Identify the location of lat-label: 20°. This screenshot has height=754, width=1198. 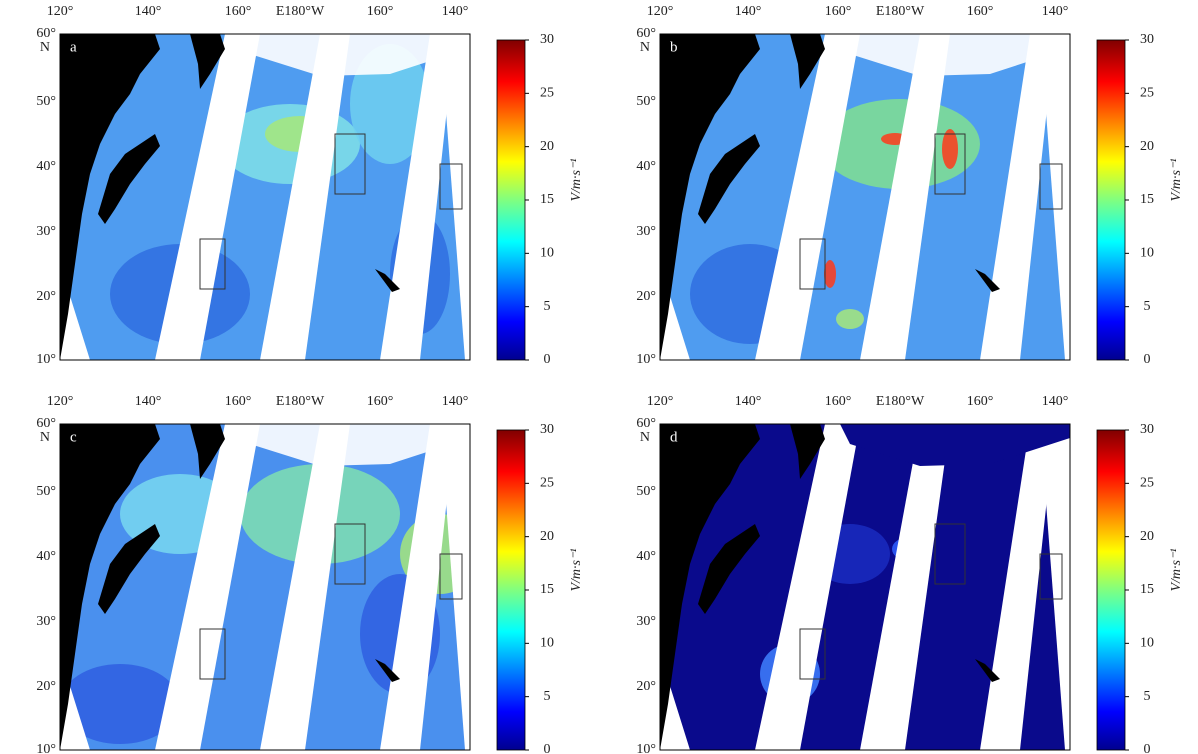
(646, 296).